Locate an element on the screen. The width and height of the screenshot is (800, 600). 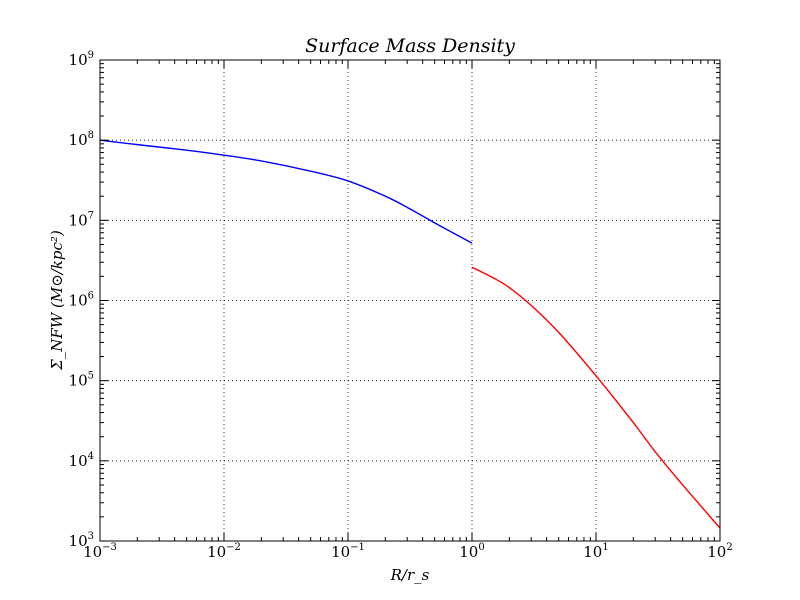
x-tick-labels: 10⁻³ 10⁻² 10⁻¹ 10⁰ 10¹ 10² is located at coordinates (408, 551).